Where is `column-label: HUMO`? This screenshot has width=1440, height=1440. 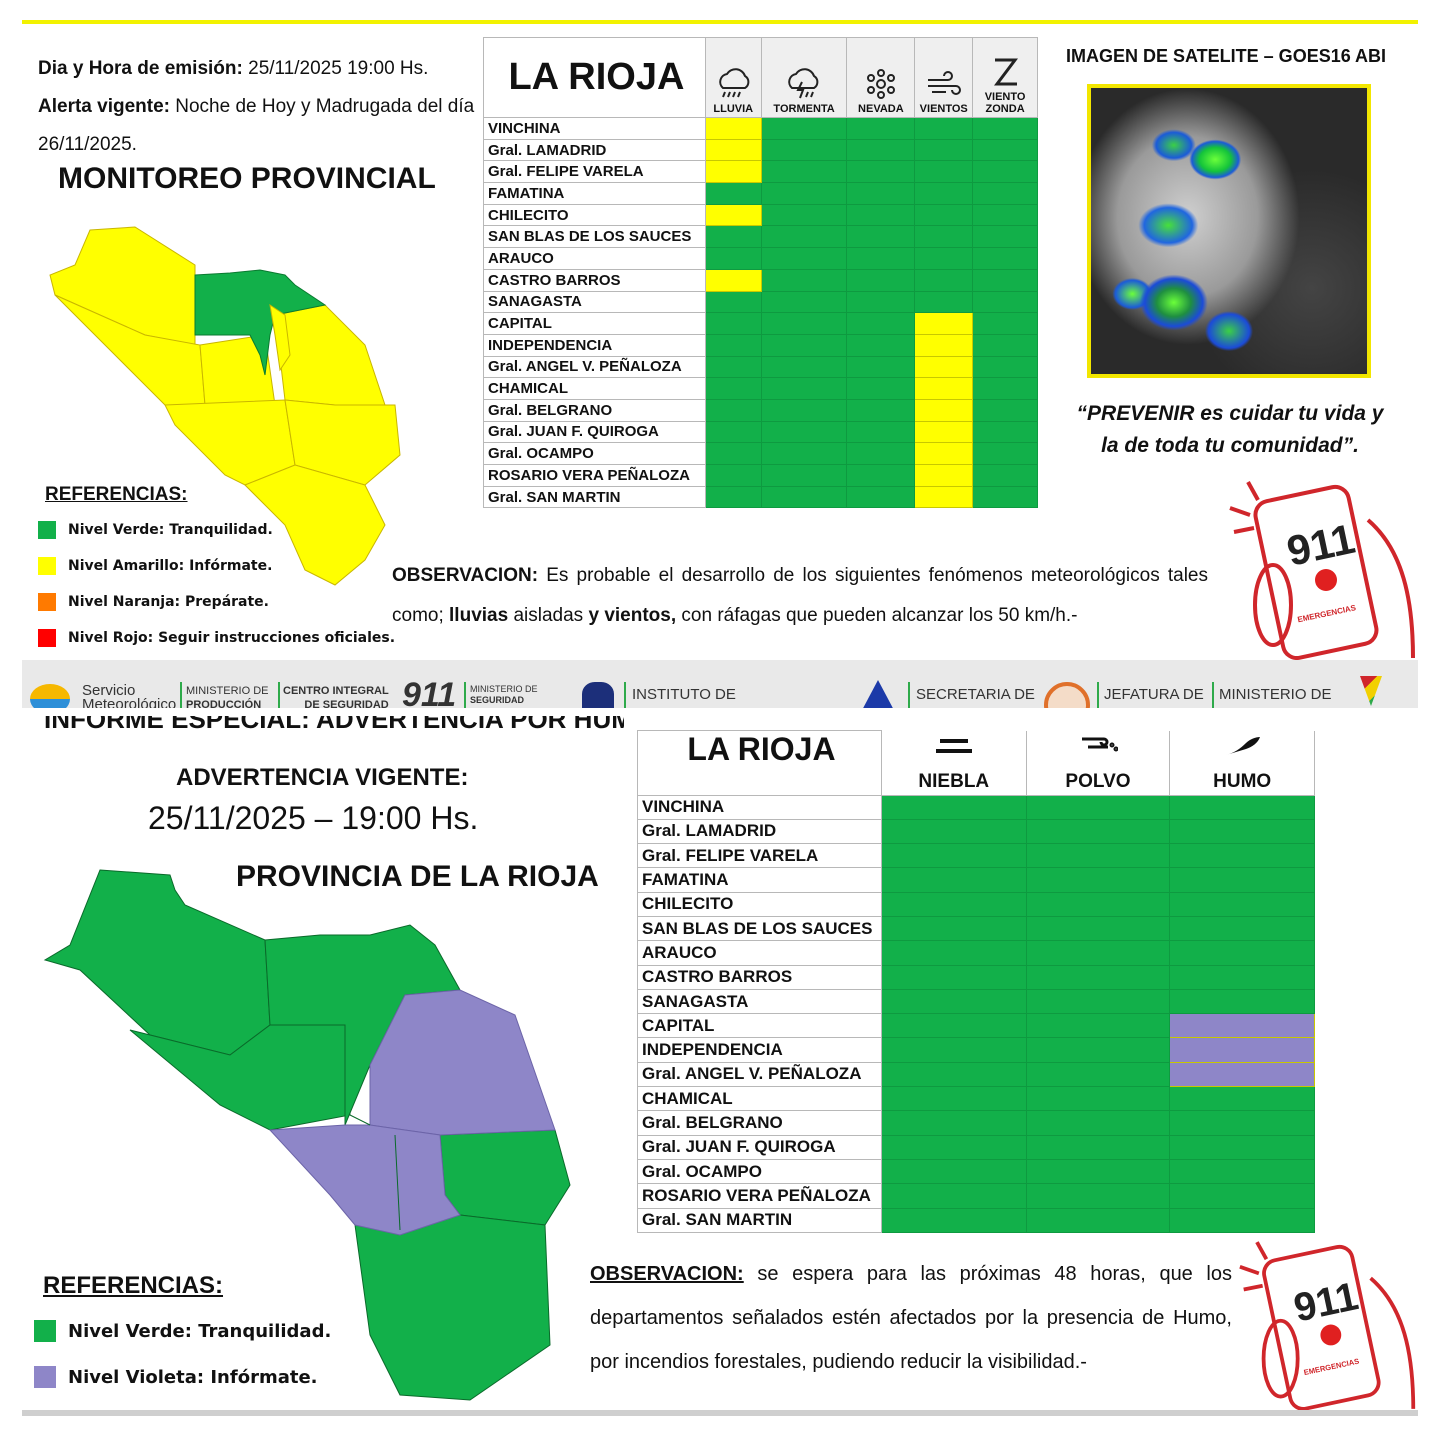
column-label: HUMO is located at coordinates (1242, 781).